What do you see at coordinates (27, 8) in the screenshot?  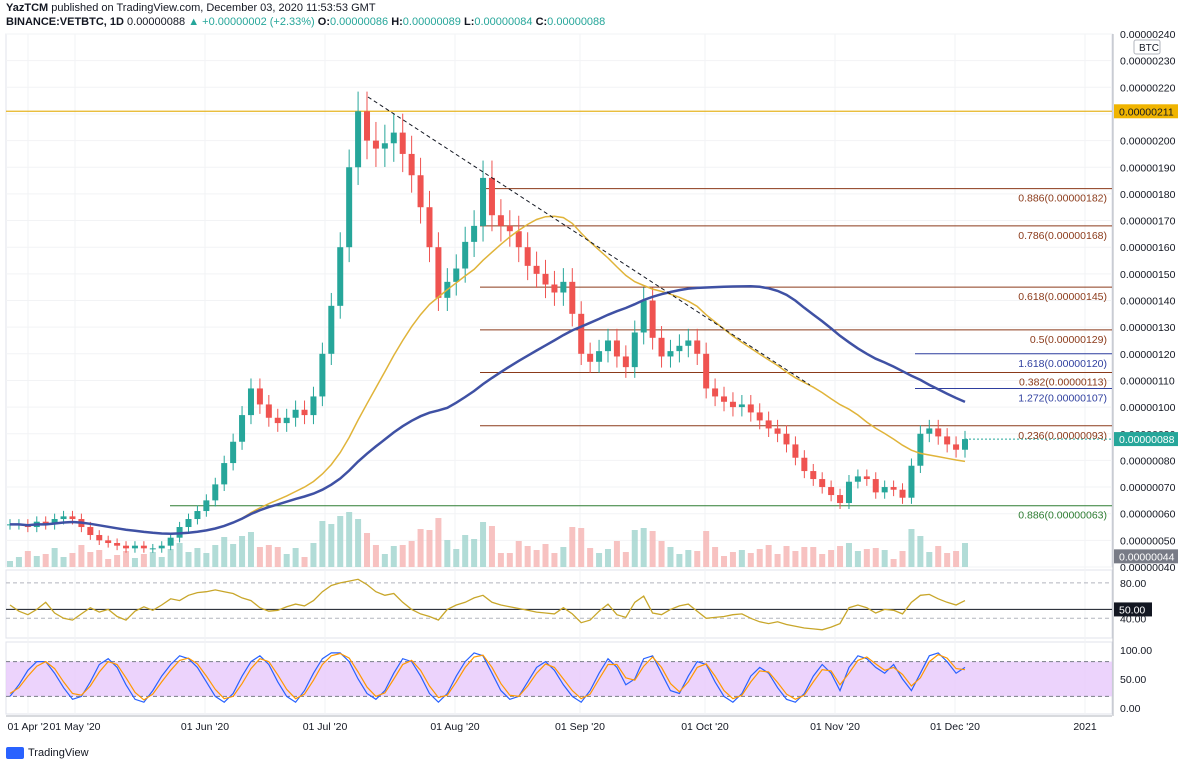 I see `publisher-name: YazTCM` at bounding box center [27, 8].